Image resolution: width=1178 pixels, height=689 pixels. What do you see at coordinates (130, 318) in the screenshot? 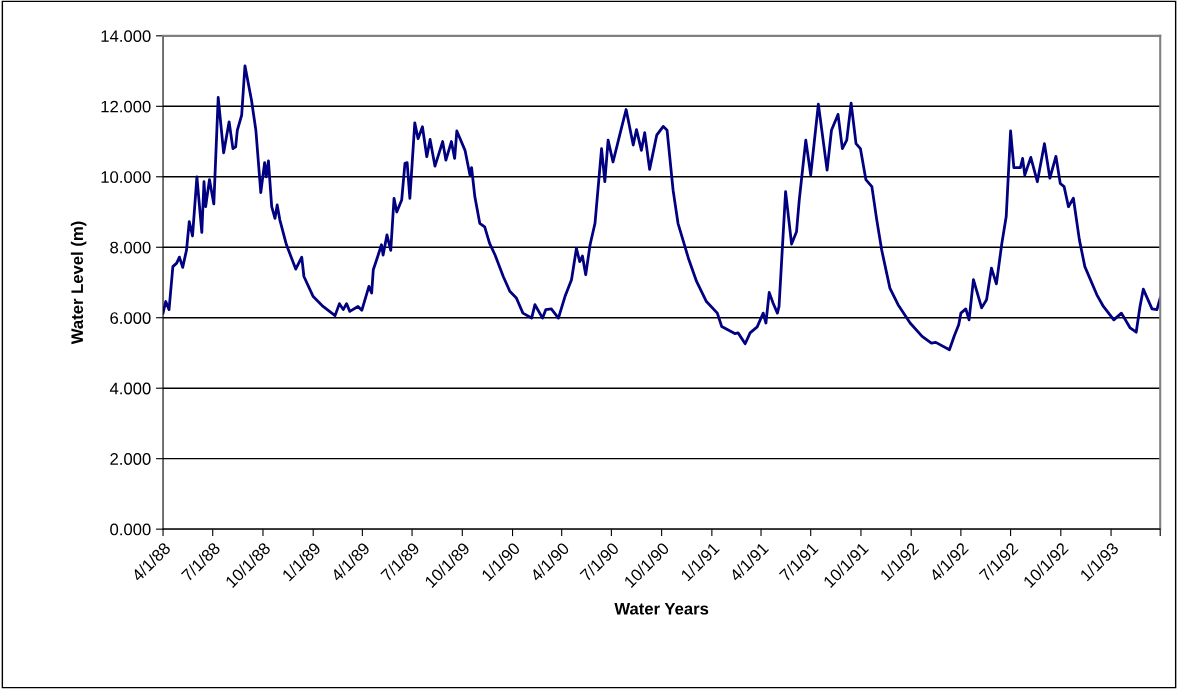
I see `y-tick-label: 6.000` at bounding box center [130, 318].